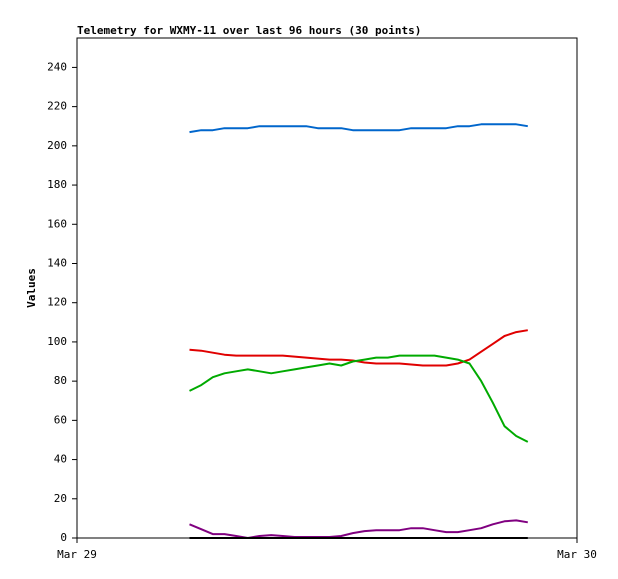 Image resolution: width=618 pixels, height=579 pixels. What do you see at coordinates (57, 145) in the screenshot?
I see `y-tick-label: 200` at bounding box center [57, 145].